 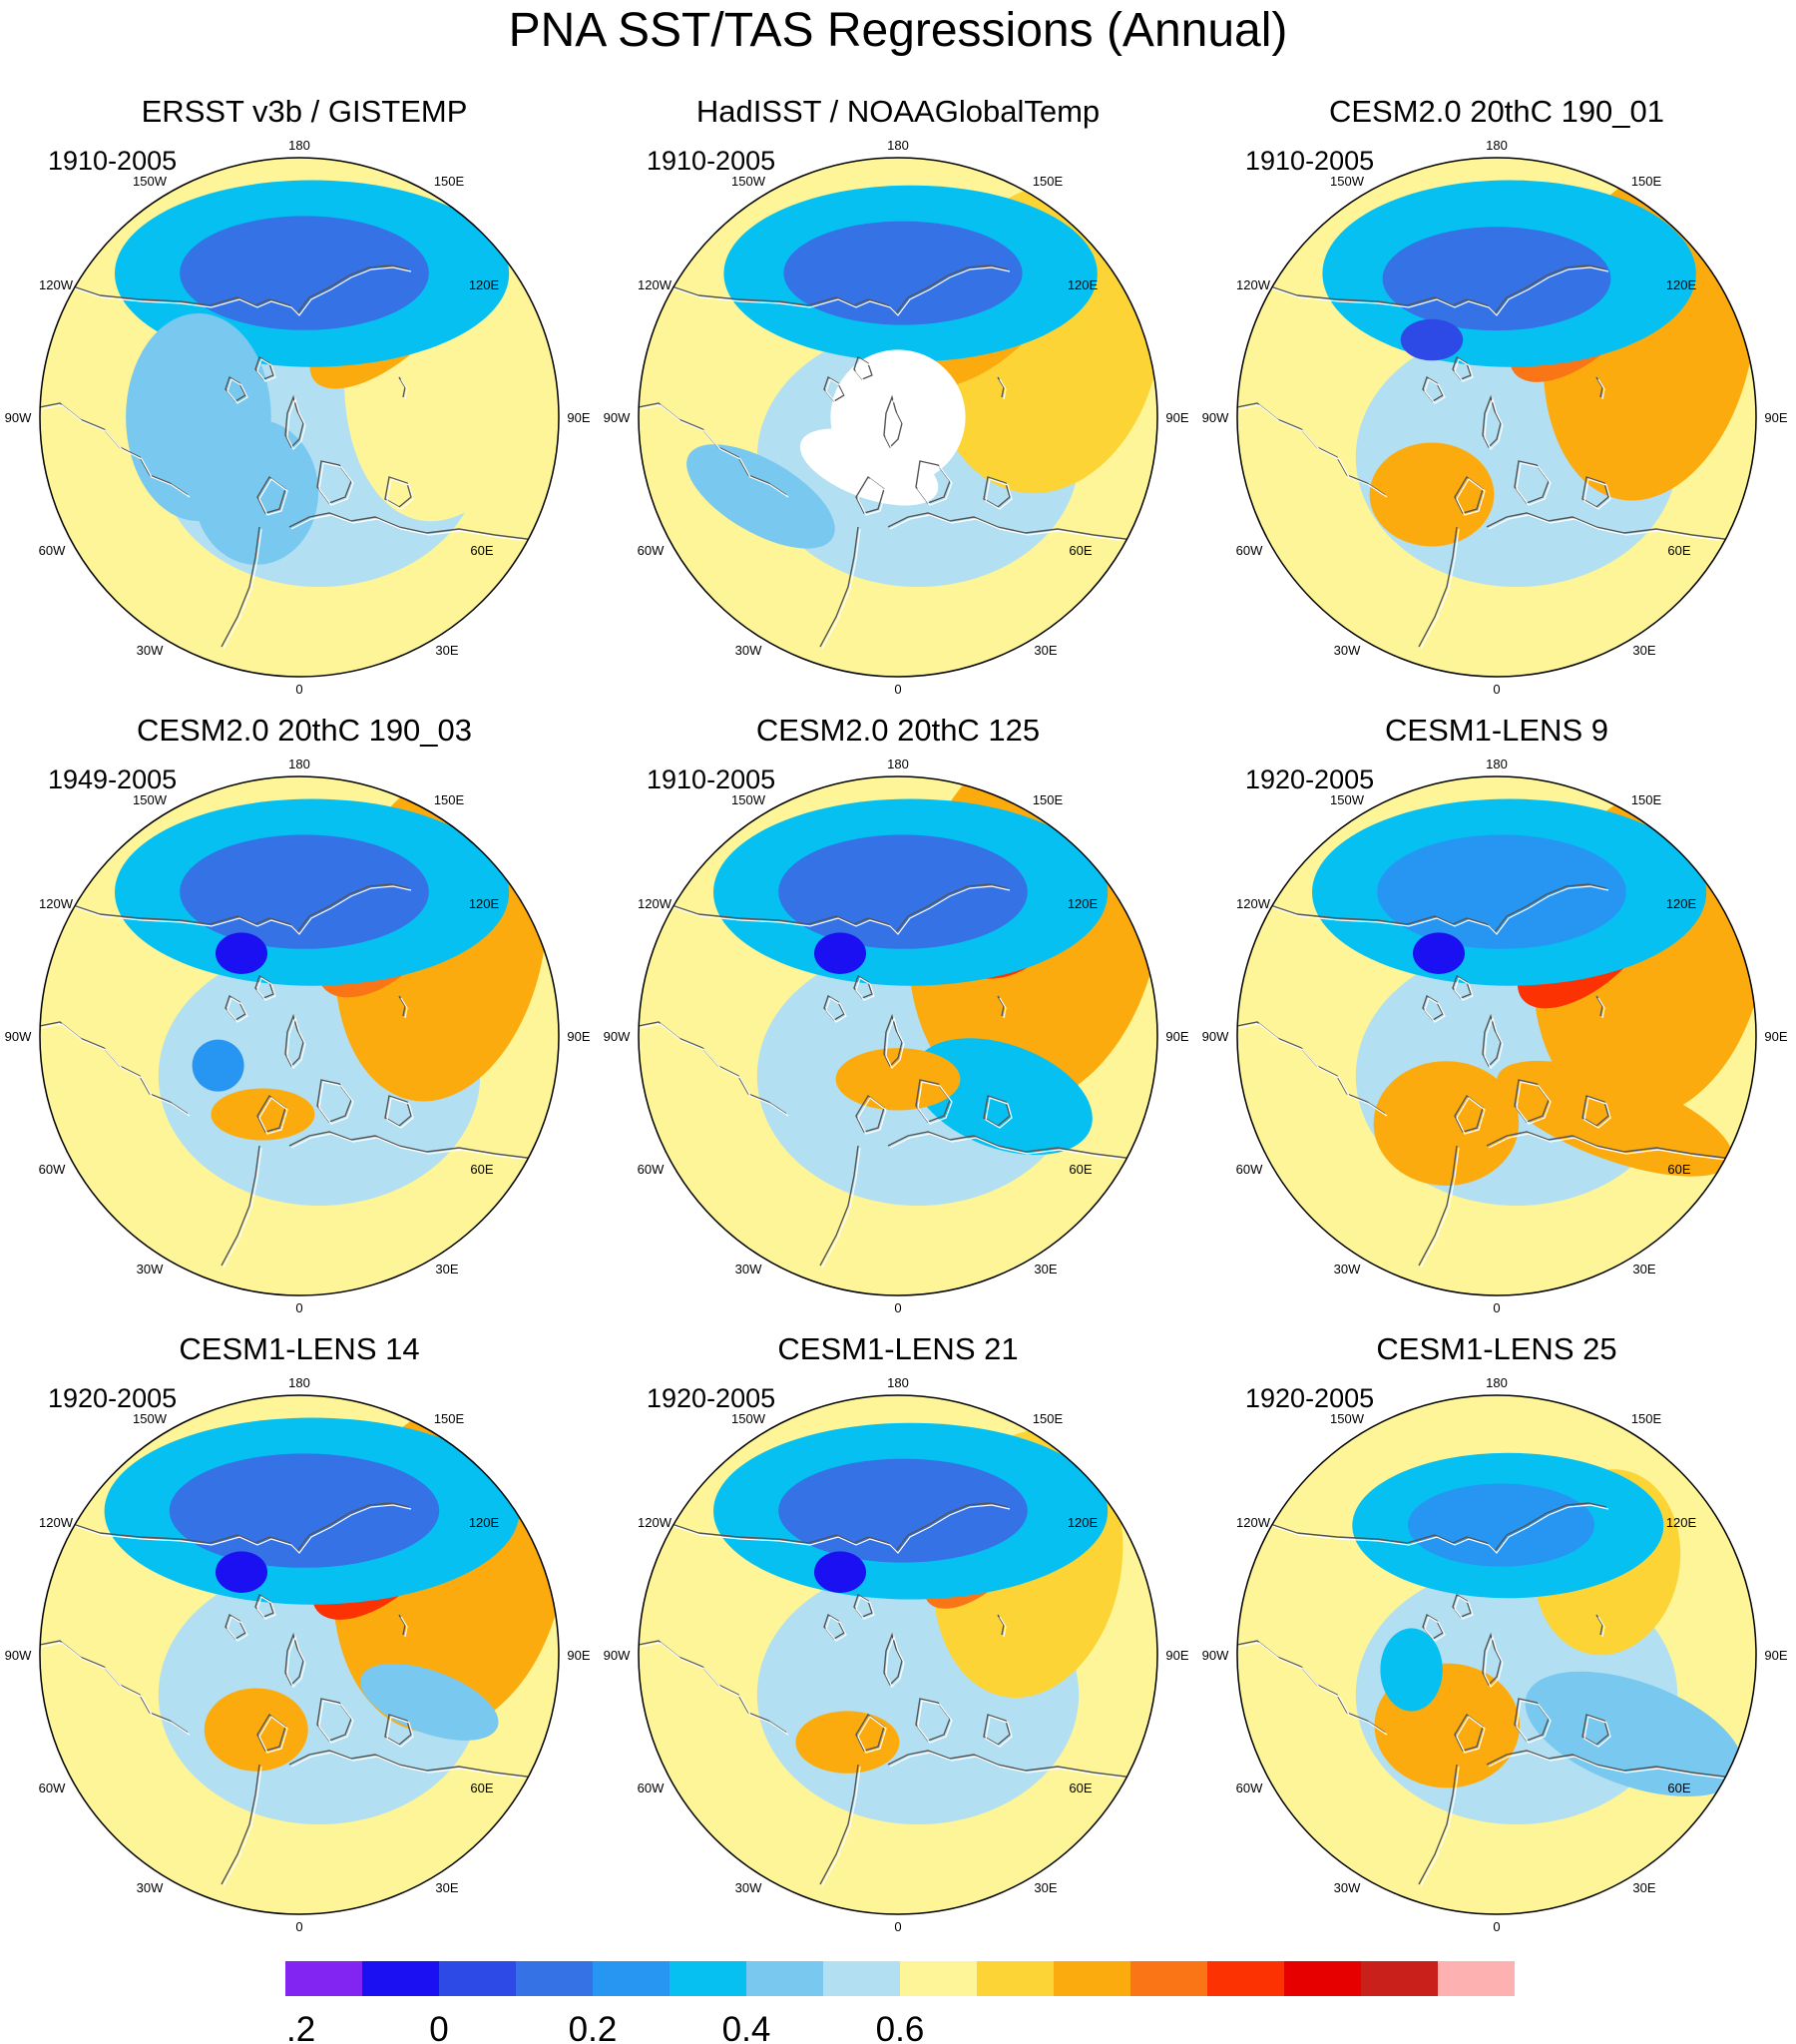 I want to click on panel-title: CESM1-LENS 21, so click(x=898, y=1348).